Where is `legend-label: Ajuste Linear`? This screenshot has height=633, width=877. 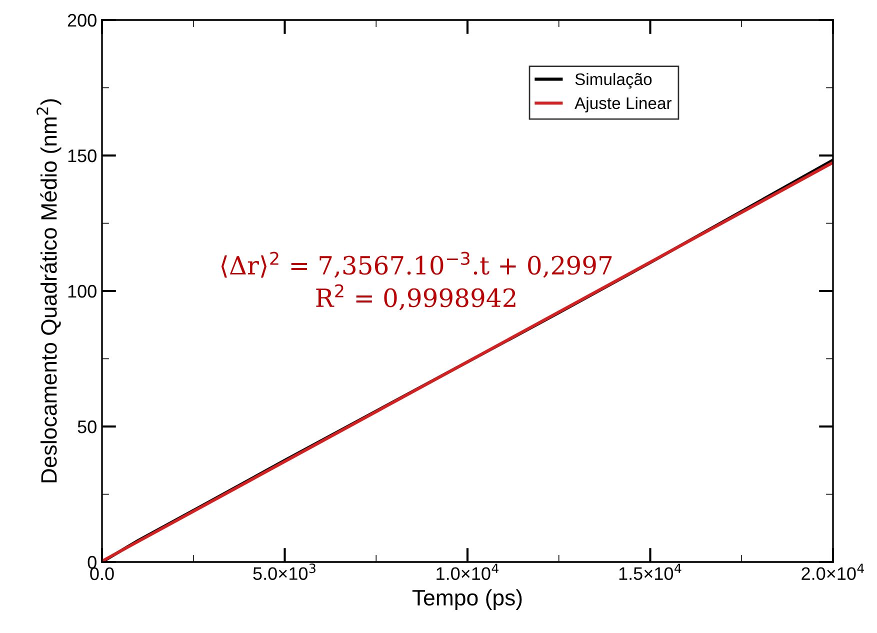 legend-label: Ajuste Linear is located at coordinates (623, 104).